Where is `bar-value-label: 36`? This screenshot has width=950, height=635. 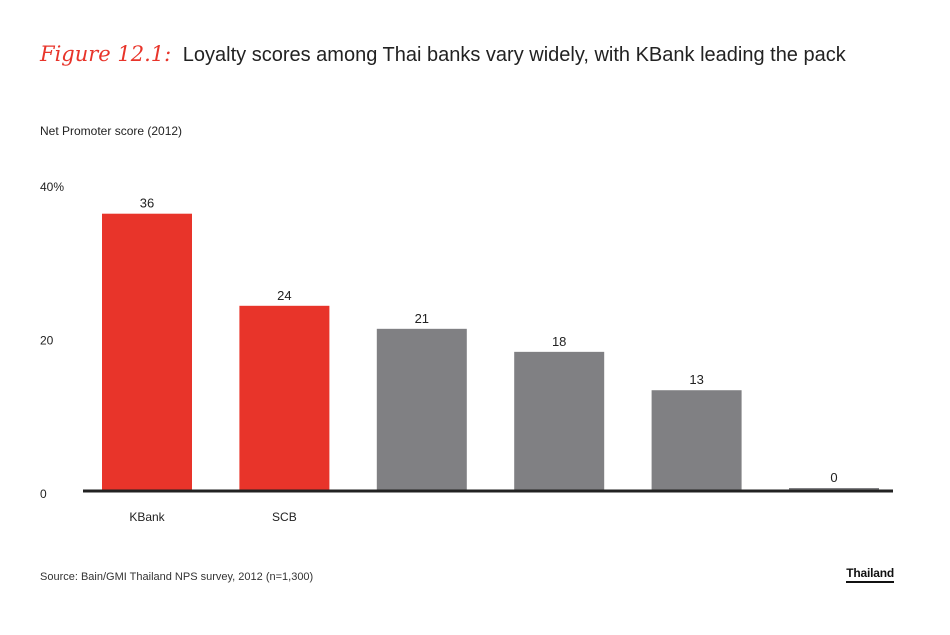
bar-value-label: 36 is located at coordinates (147, 203).